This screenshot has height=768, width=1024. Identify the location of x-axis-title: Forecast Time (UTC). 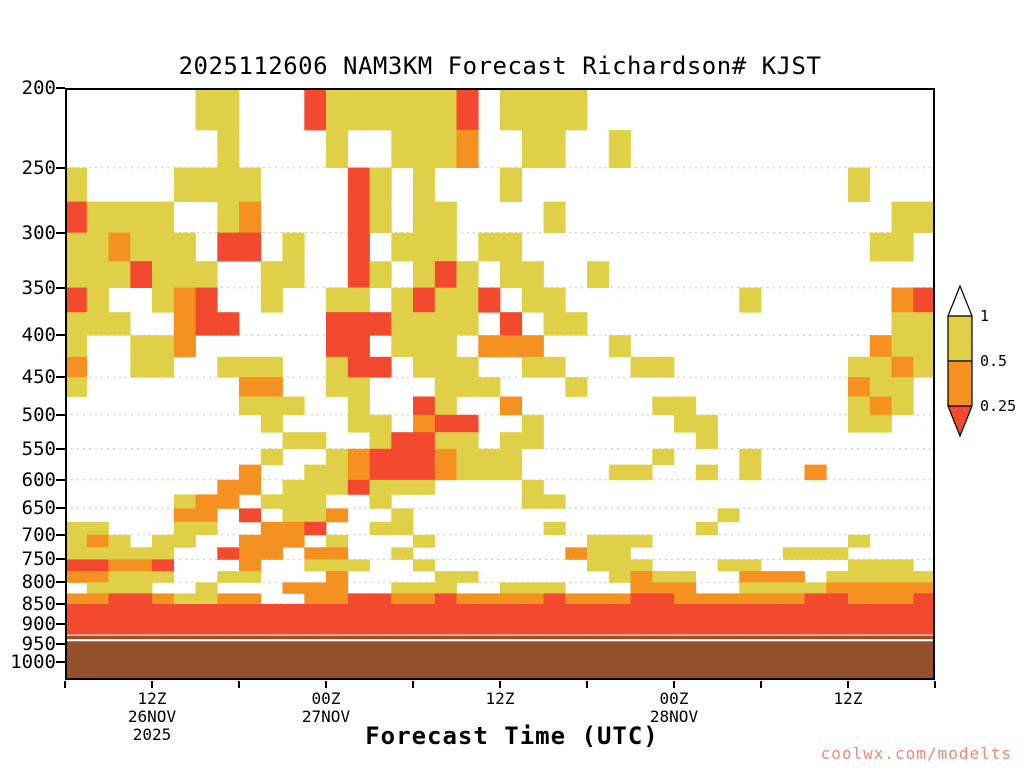
(512, 736).